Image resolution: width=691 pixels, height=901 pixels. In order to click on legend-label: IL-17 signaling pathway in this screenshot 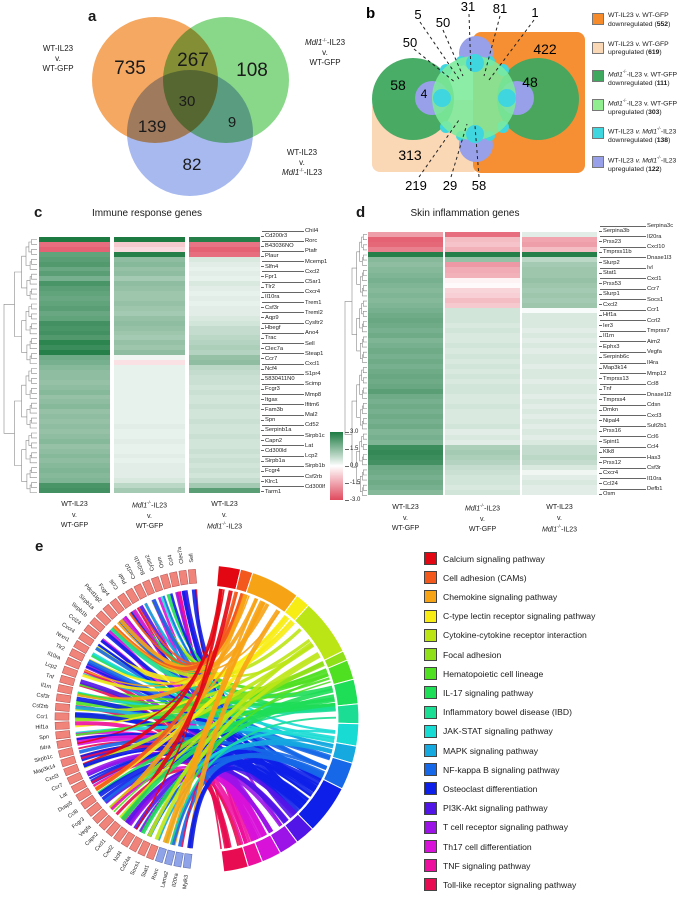, I will do `click(488, 692)`.